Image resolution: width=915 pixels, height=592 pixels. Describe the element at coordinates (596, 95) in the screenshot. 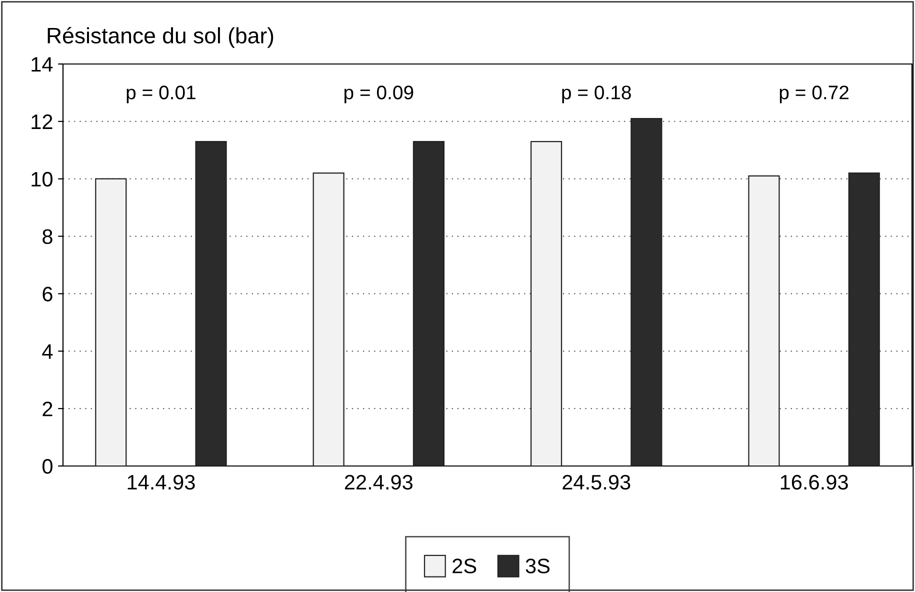

I see `annotation: p = 0.18` at that location.